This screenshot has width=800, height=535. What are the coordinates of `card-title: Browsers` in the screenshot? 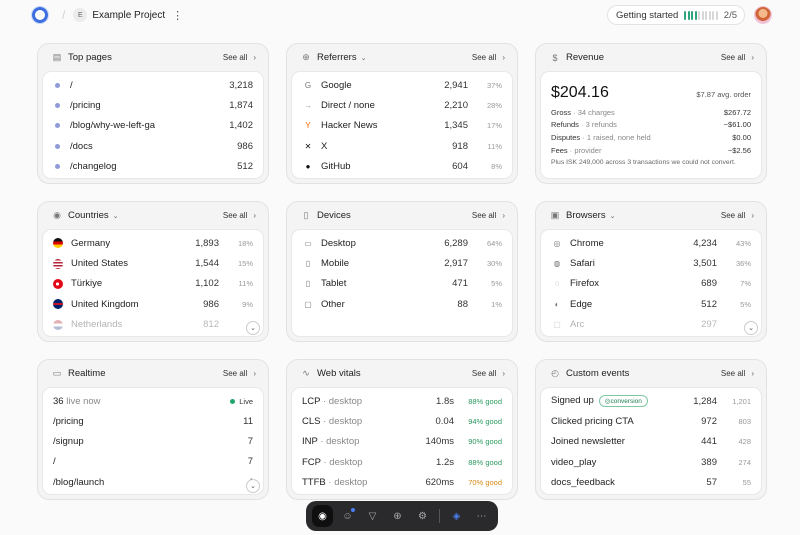 It's located at (586, 215).